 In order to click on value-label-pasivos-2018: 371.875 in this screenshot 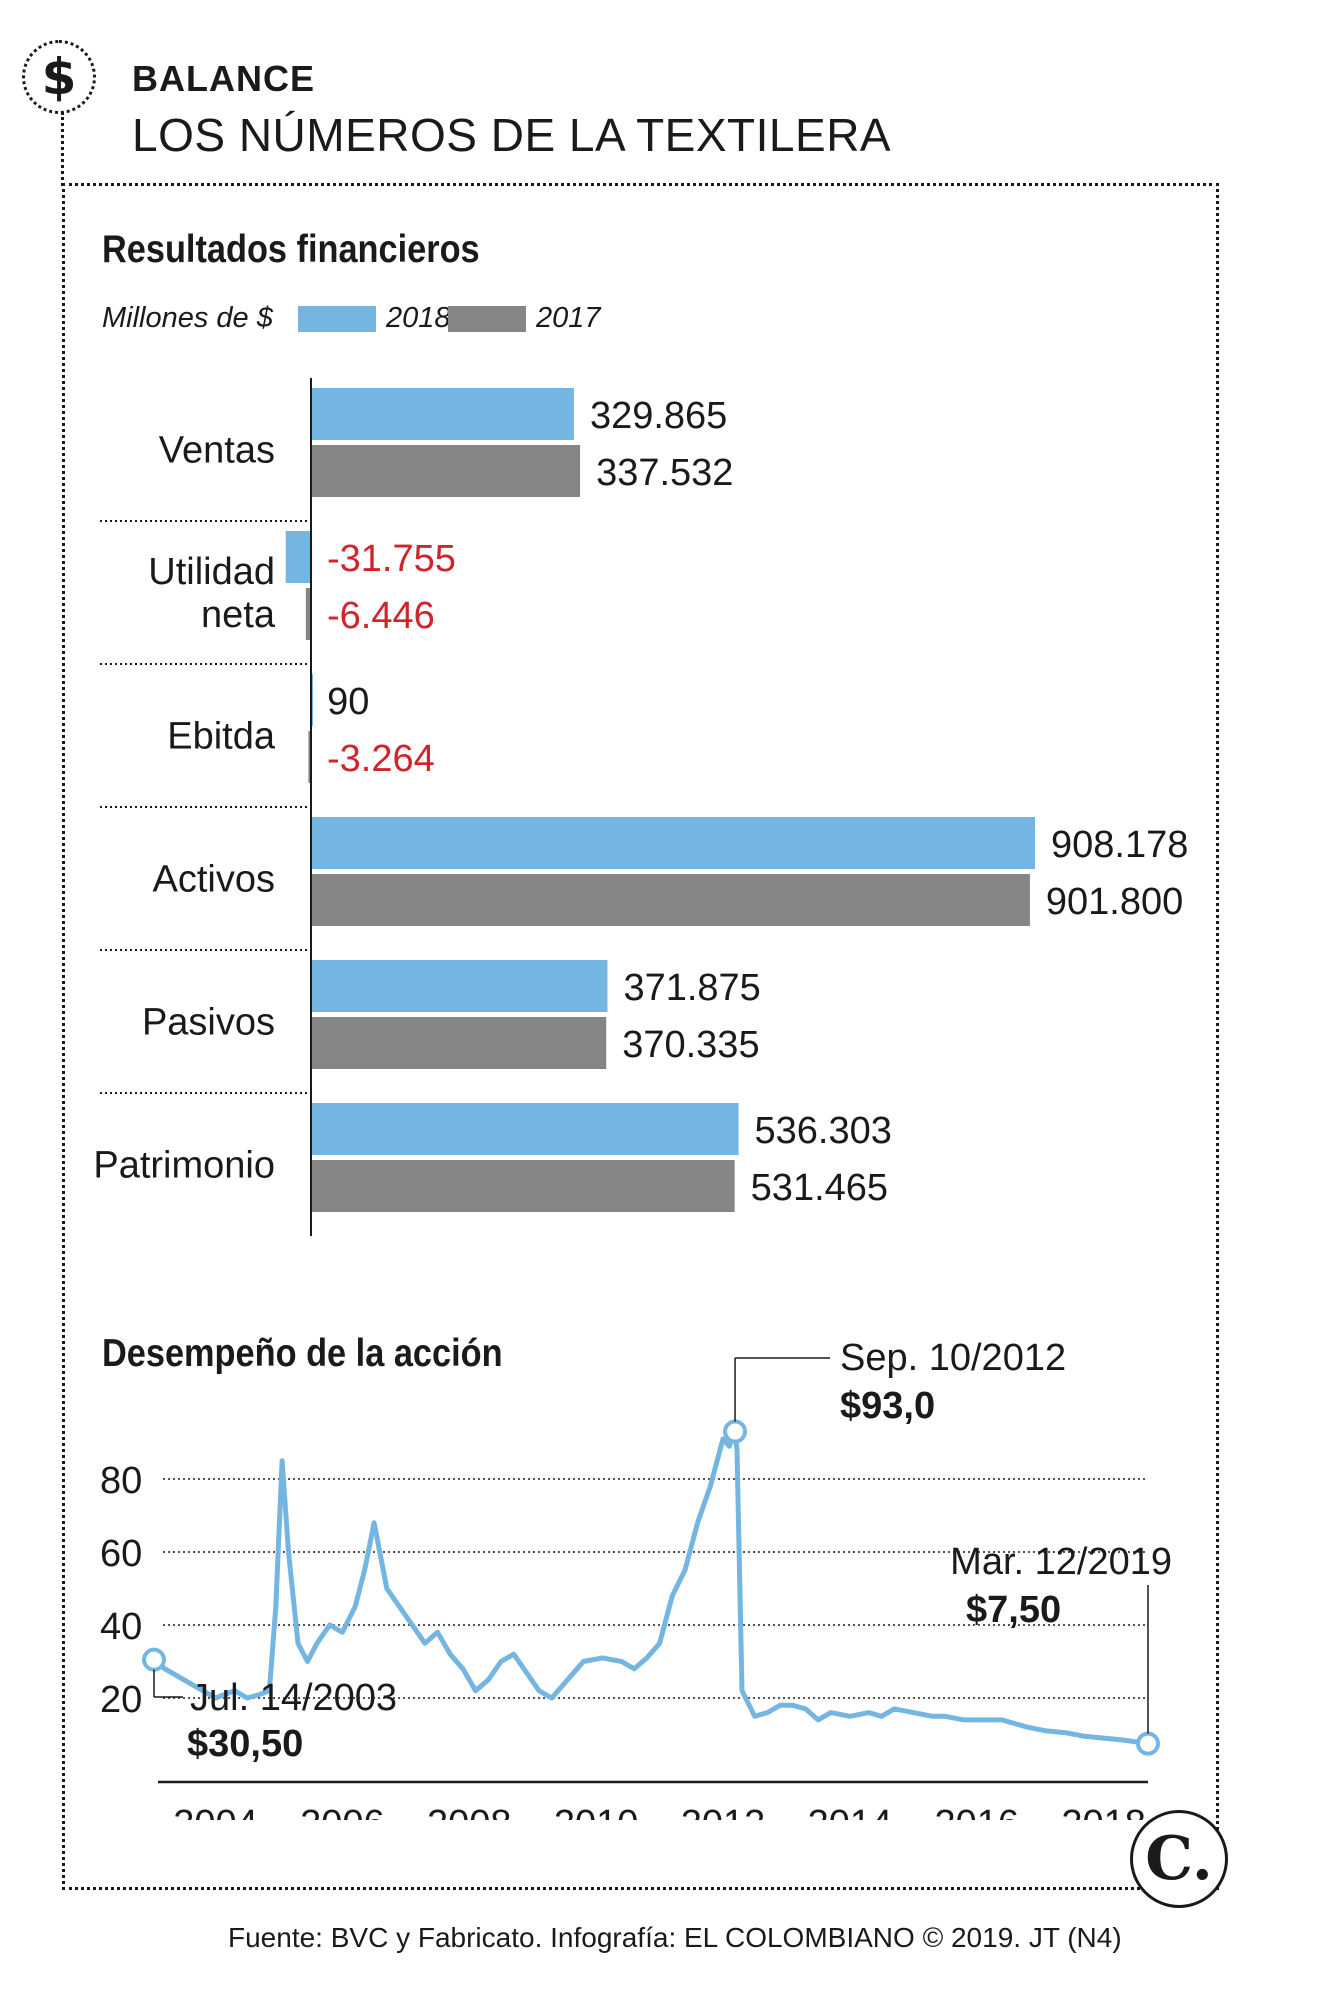, I will do `click(691, 988)`.